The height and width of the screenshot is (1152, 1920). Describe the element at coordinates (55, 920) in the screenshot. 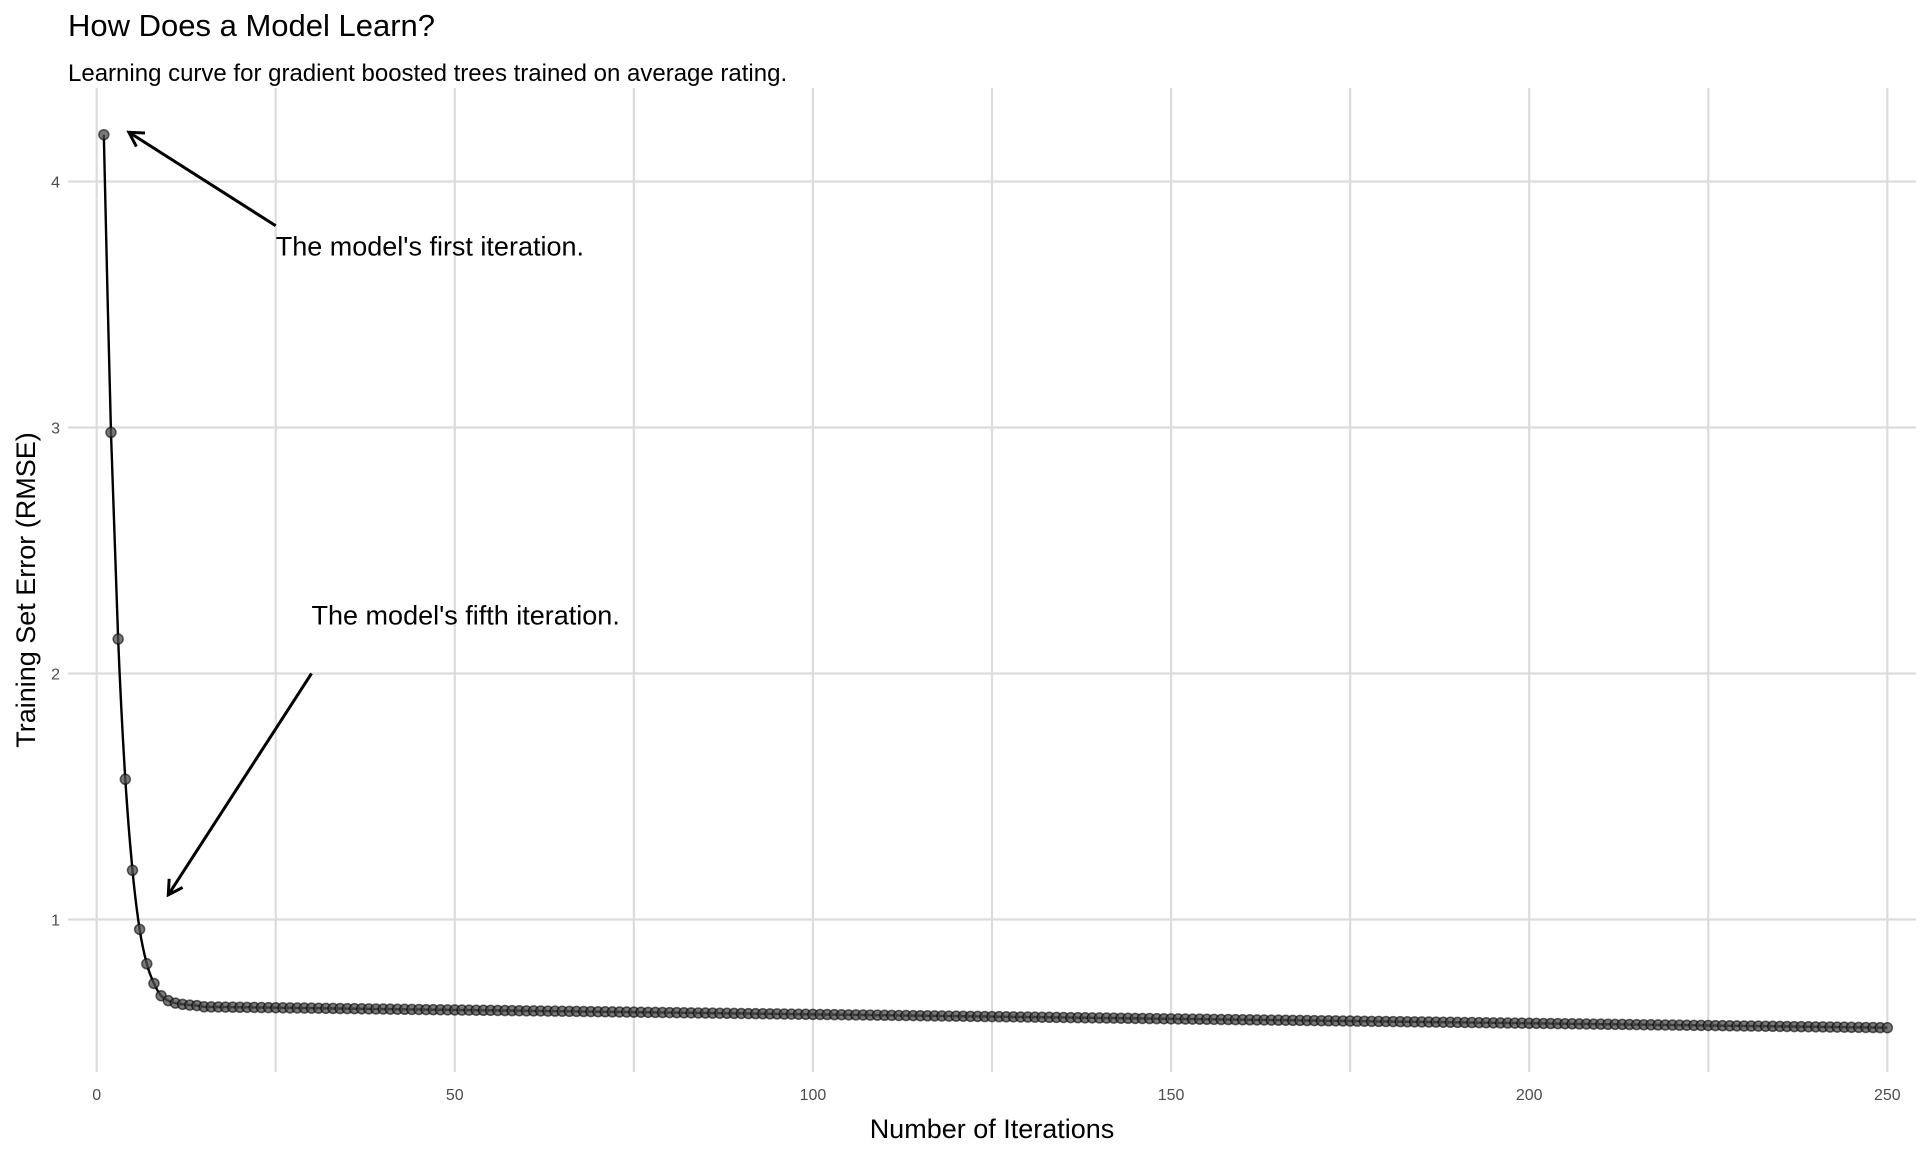

I see `y-tick-label: 1` at that location.